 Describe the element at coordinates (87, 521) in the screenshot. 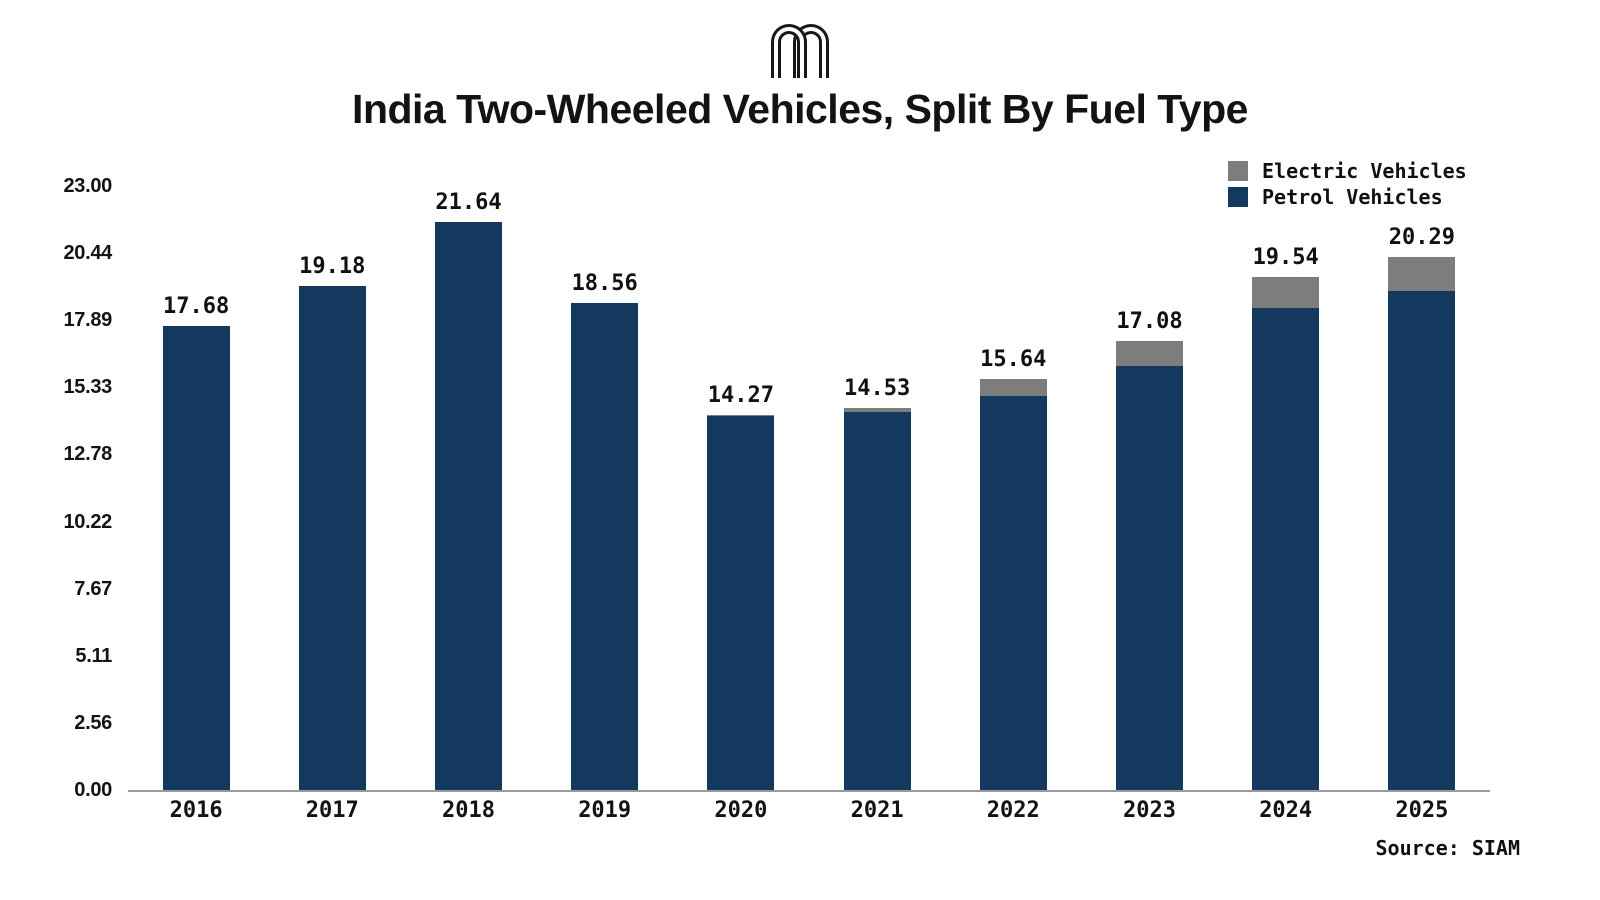

I see `y-axis-tick-label: 10.22` at that location.